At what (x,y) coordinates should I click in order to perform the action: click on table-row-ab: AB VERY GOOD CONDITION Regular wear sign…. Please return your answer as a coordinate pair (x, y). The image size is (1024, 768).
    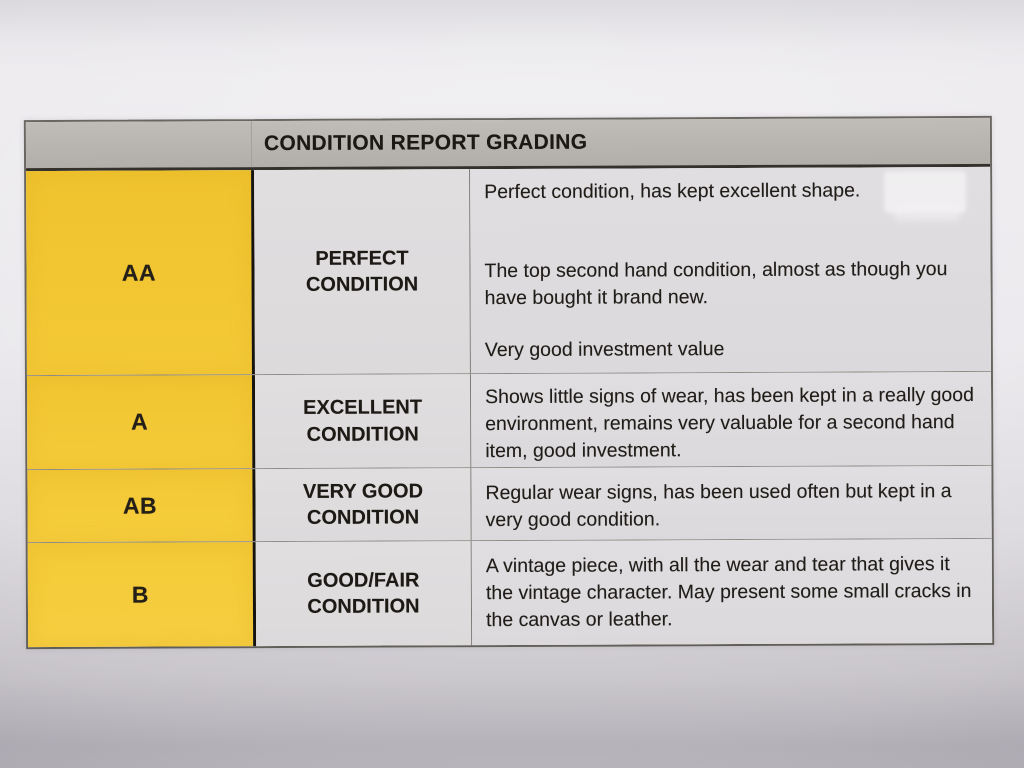
    Looking at the image, I should click on (509, 503).